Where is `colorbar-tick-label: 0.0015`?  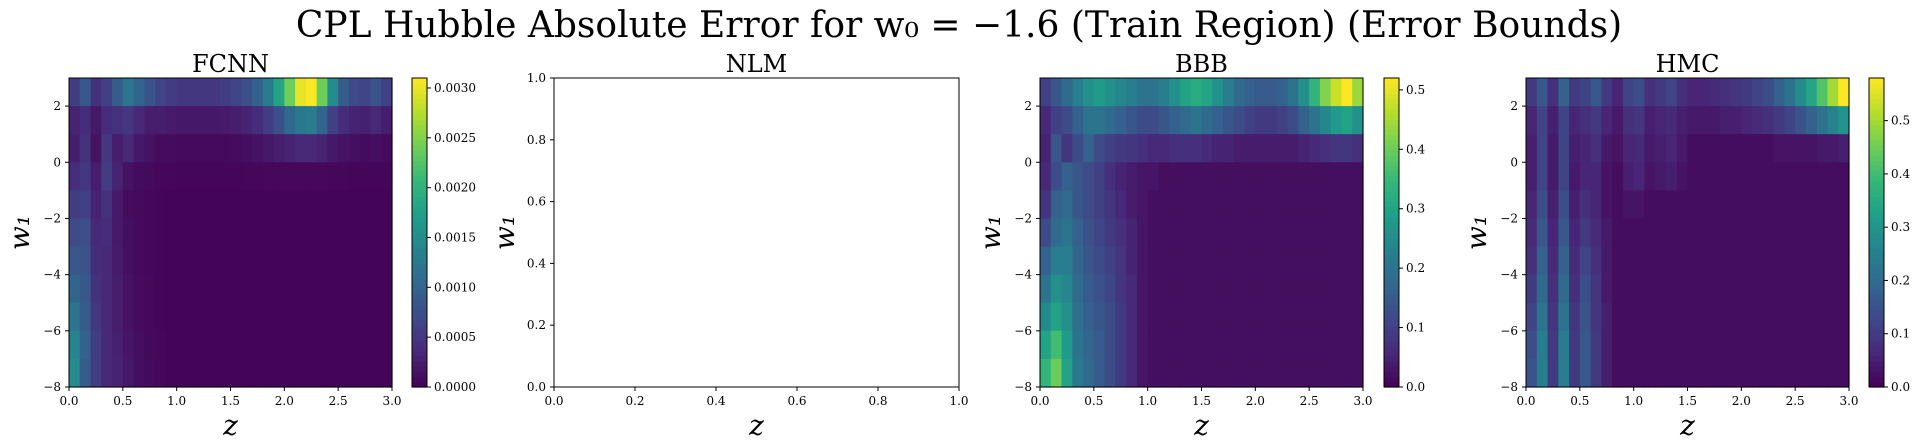
colorbar-tick-label: 0.0015 is located at coordinates (455, 237).